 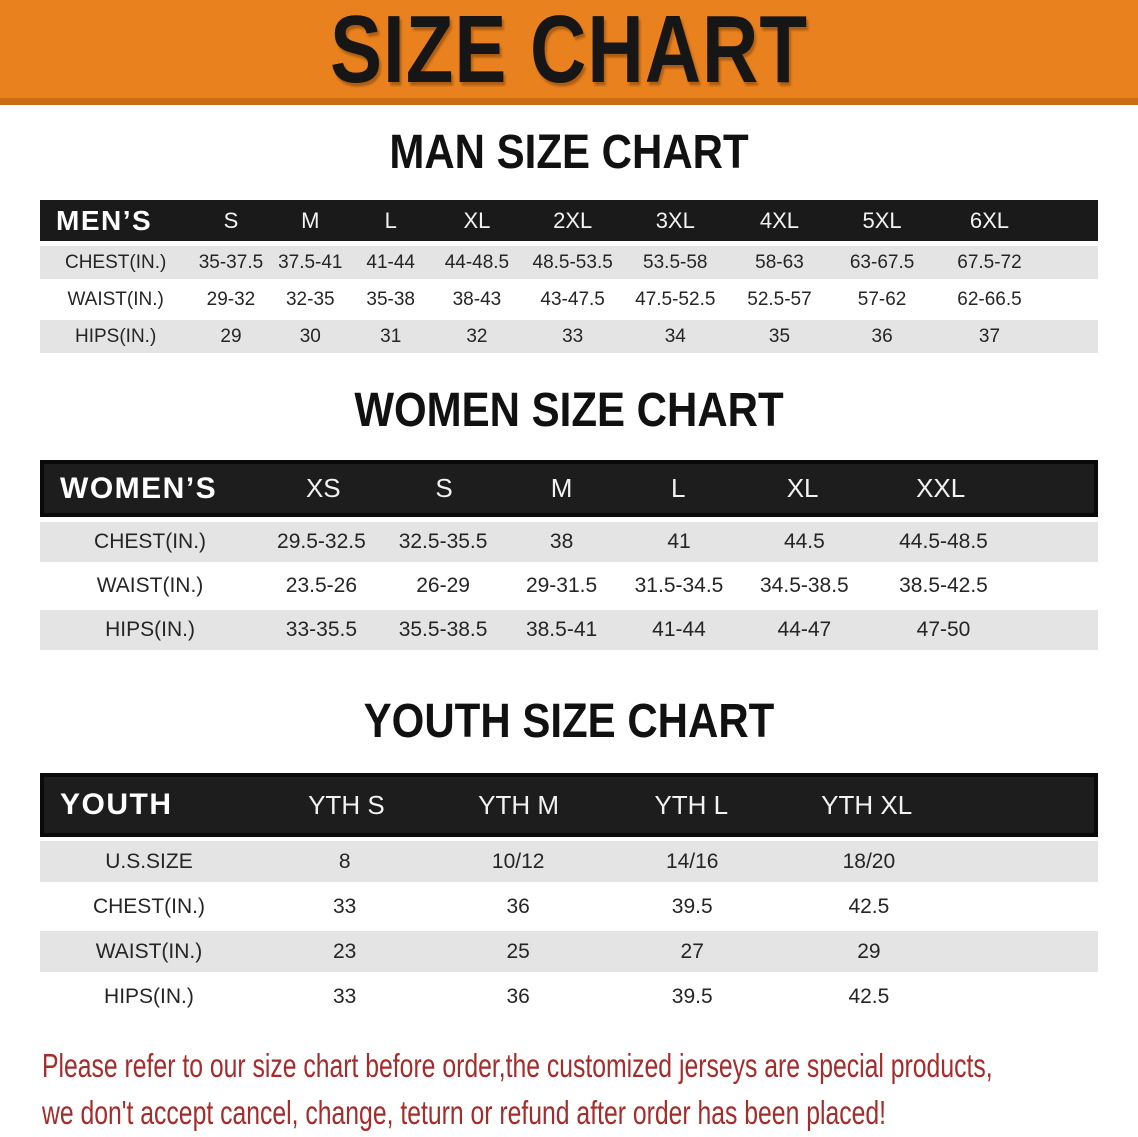 I want to click on size-value: 38.5-41, so click(x=561, y=629).